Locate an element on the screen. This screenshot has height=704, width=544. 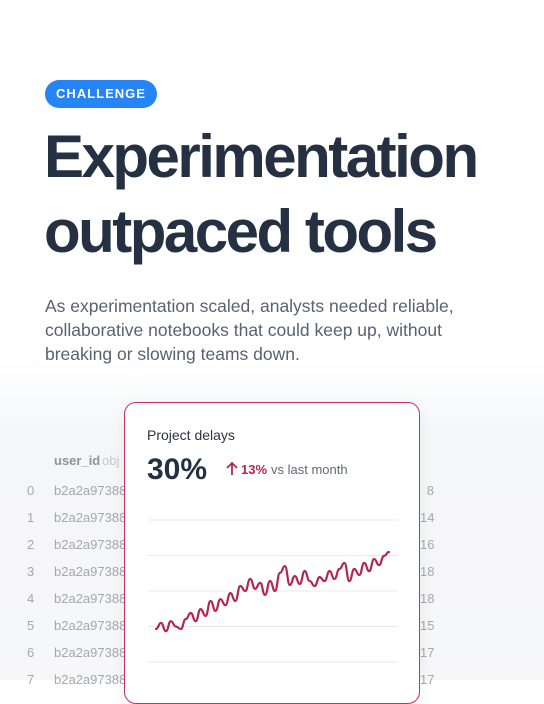
chart is located at coordinates (273, 591).